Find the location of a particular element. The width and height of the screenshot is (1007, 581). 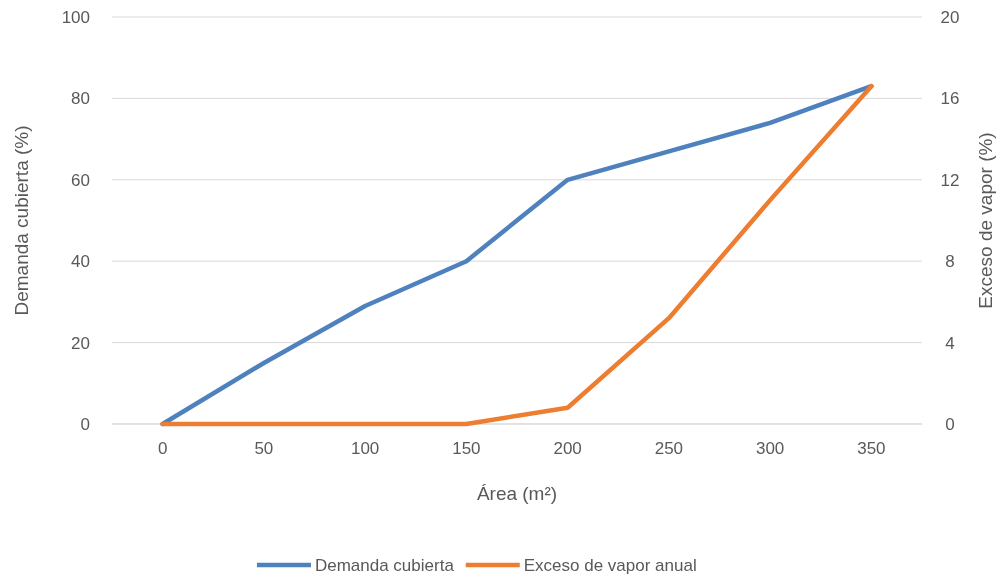

x-tick-label: 350 is located at coordinates (871, 448).